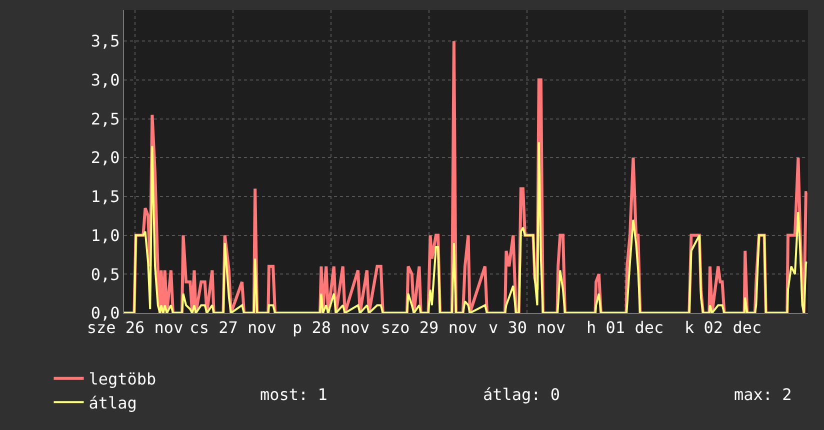 The width and height of the screenshot is (824, 430). Describe the element at coordinates (233, 328) in the screenshot. I see `x-tick-label: cs 27 nov` at that location.